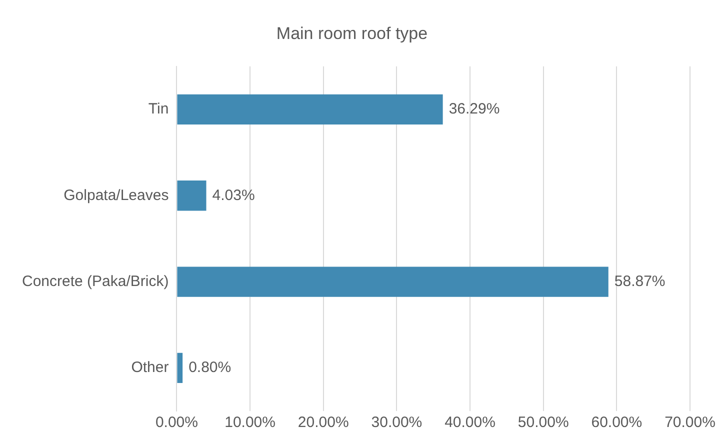 This screenshot has width=726, height=441. I want to click on y-tick-label: Golpata/Leaves, so click(116, 195).